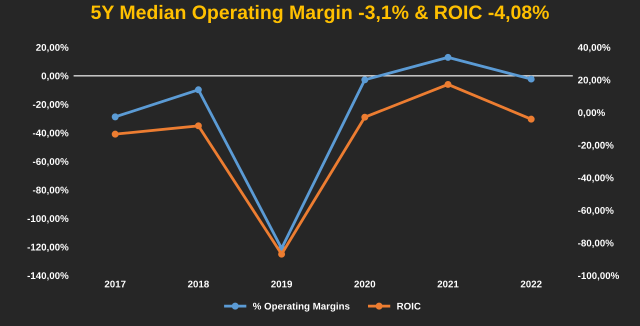  Describe the element at coordinates (596, 146) in the screenshot. I see `y2-tick-label: -20,00%` at that location.